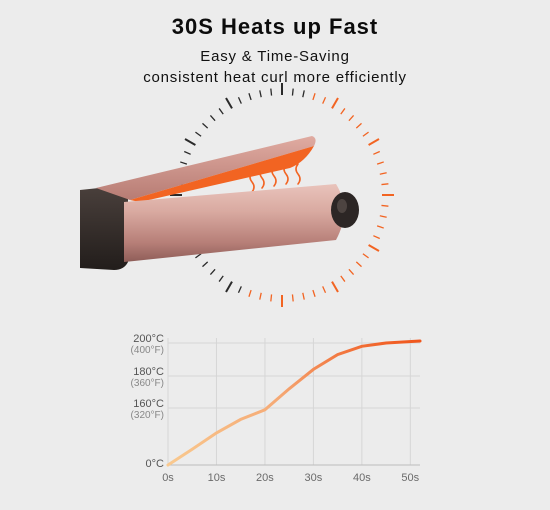 Image resolution: width=550 pixels, height=510 pixels. I want to click on x-tick-label: 20s, so click(265, 478).